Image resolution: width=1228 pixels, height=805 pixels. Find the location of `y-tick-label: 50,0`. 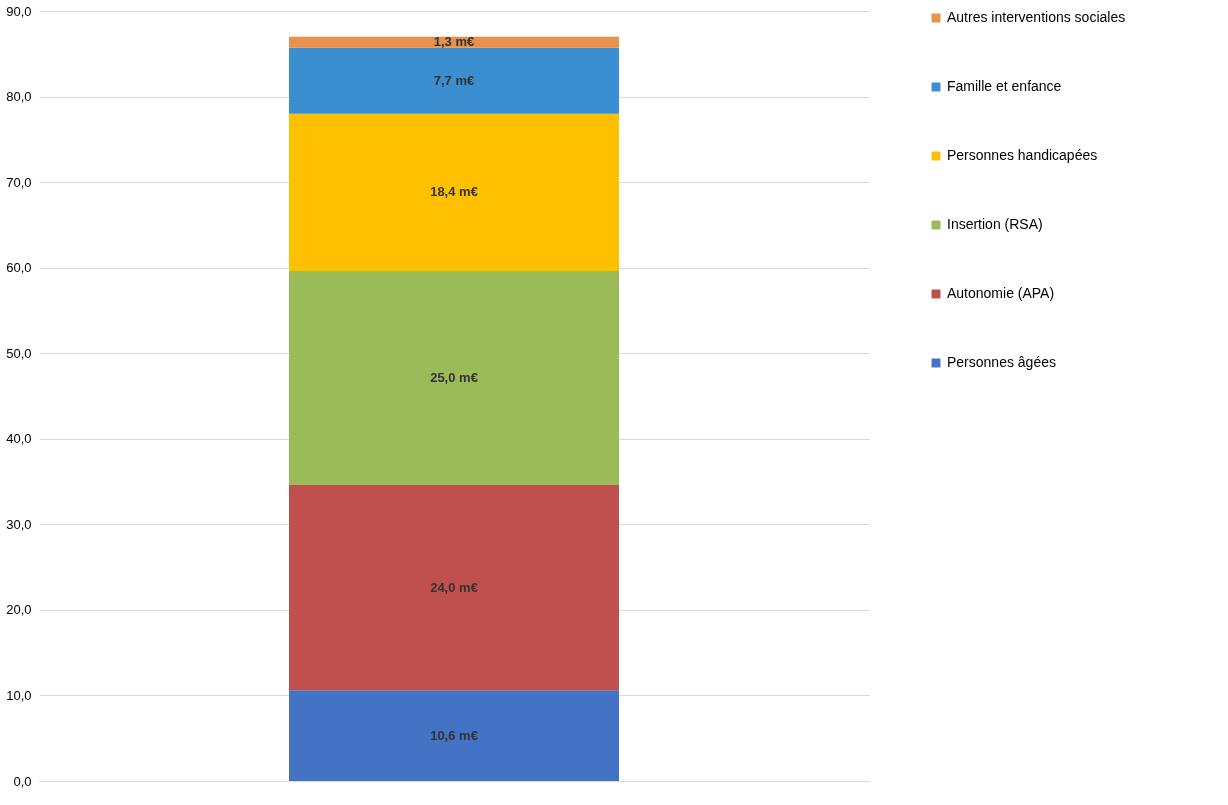

y-tick-label: 50,0 is located at coordinates (19, 353).